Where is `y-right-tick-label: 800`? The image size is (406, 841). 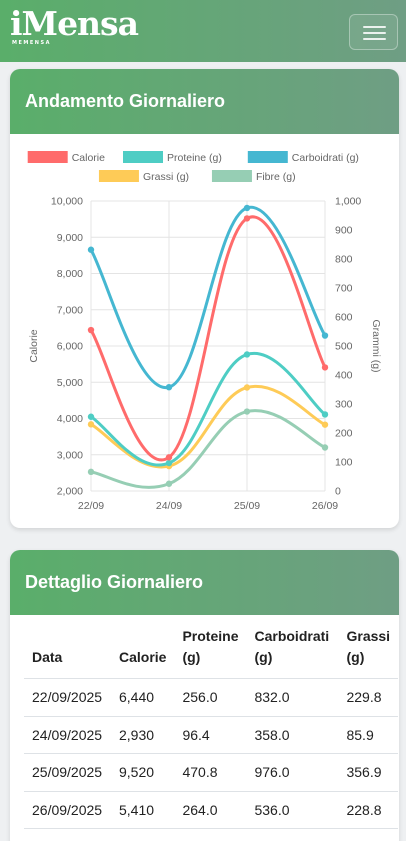 y-right-tick-label: 800 is located at coordinates (344, 260).